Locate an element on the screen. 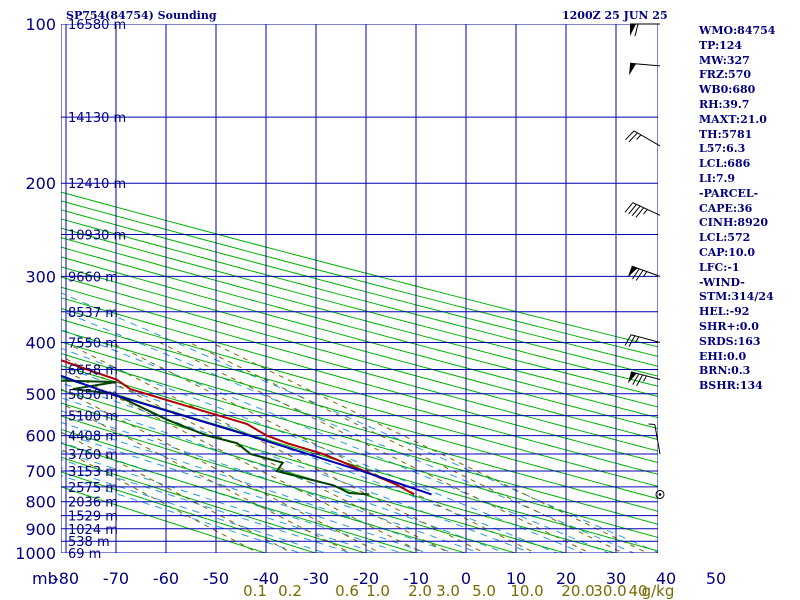 Image resolution: width=800 pixels, height=600 pixels. temperature-tick-label: 40 is located at coordinates (666, 578).